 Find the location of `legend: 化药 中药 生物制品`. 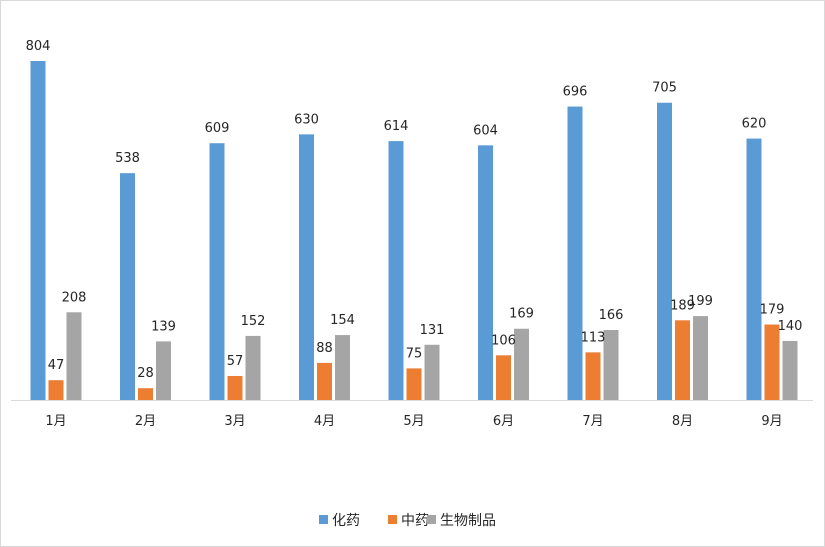

legend: 化药 中药 生物制品 is located at coordinates (407, 521).